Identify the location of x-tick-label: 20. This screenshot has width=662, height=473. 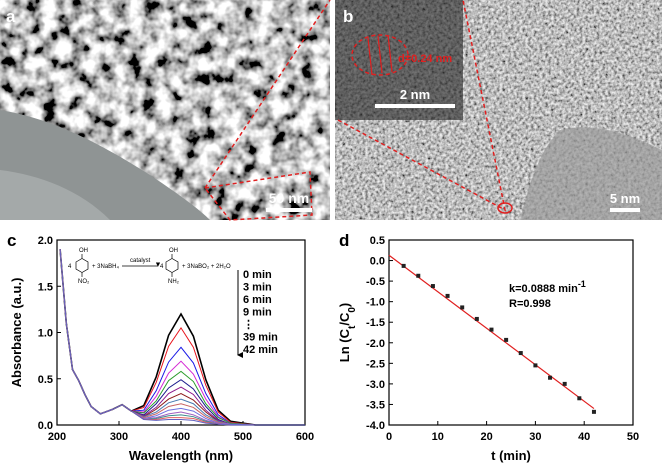
(486, 437).